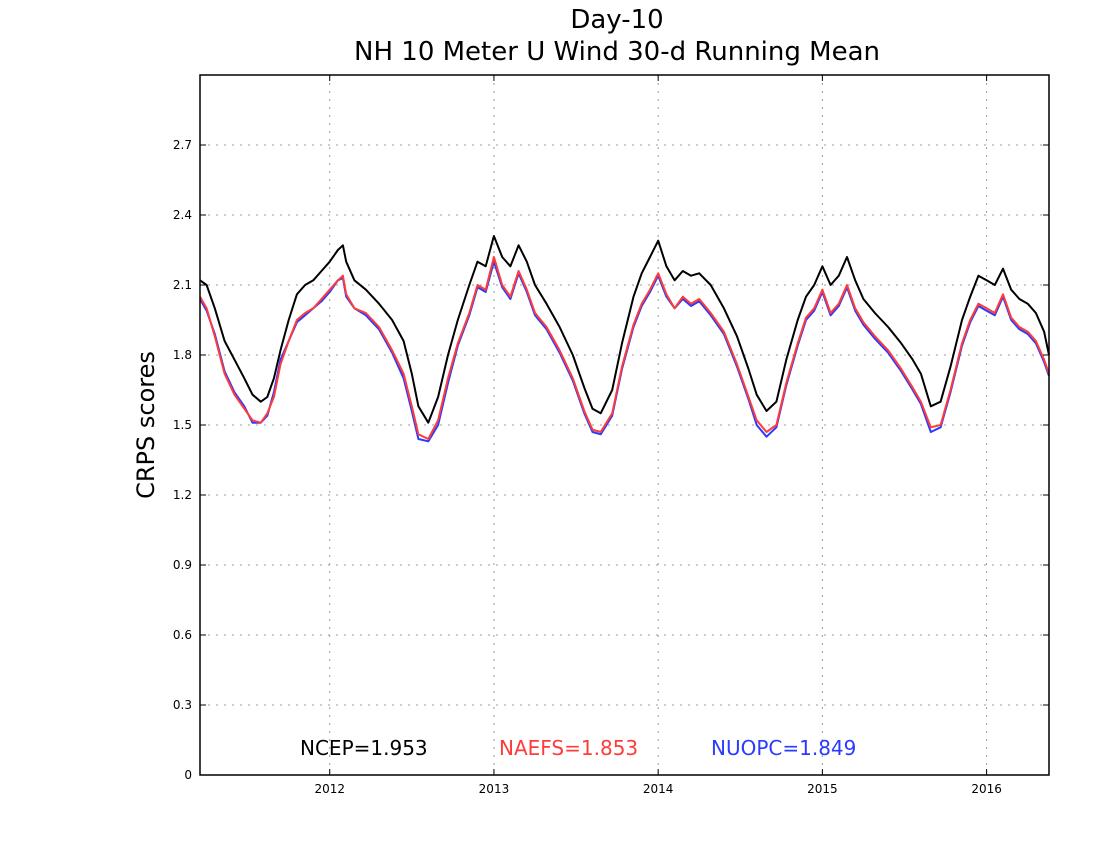 This screenshot has height=850, width=1100. Describe the element at coordinates (182, 635) in the screenshot. I see `y-tick-label: 0.6` at that location.